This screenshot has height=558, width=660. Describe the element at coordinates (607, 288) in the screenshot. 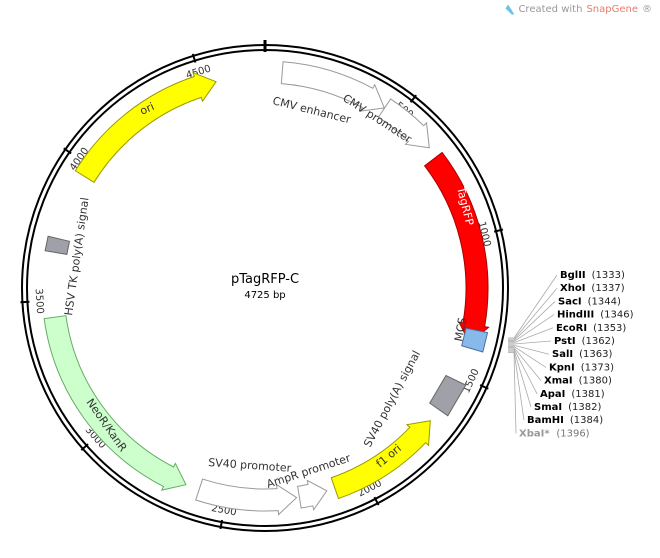

I see `site-position: (1337)` at that location.